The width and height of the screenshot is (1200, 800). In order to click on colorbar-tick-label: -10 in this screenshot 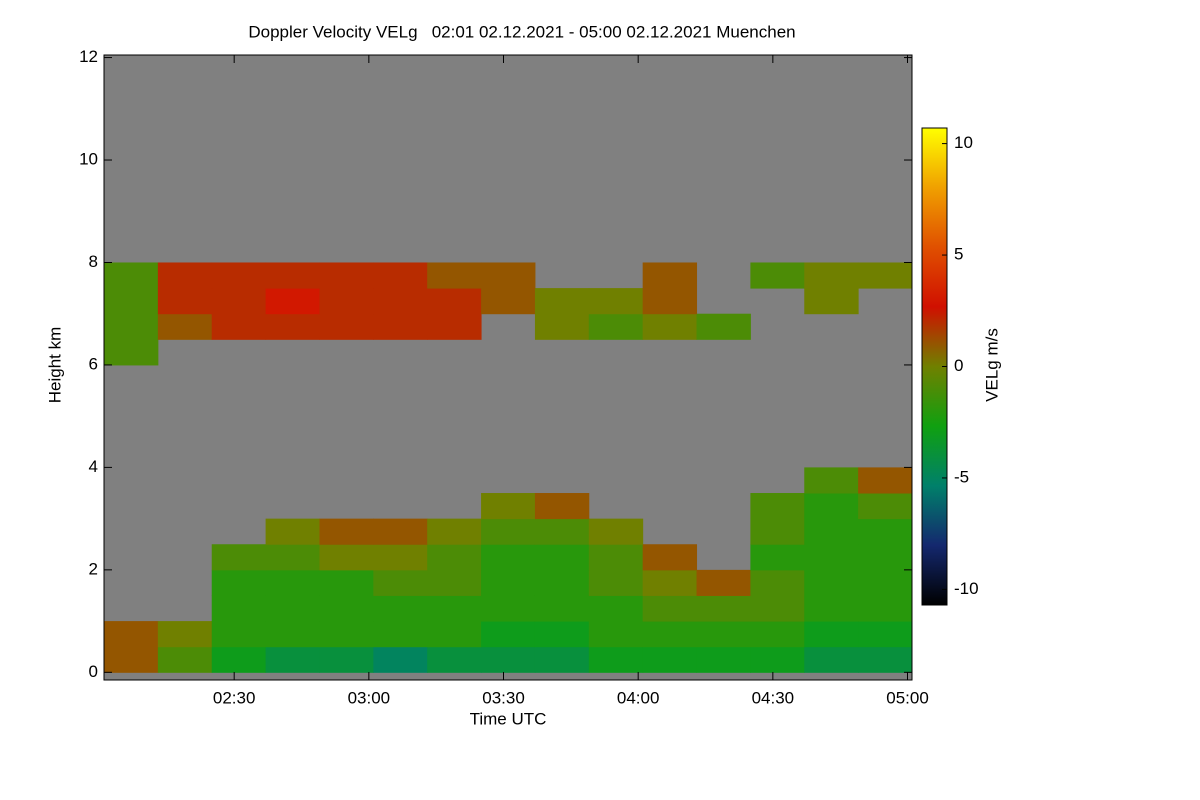, I will do `click(966, 588)`.